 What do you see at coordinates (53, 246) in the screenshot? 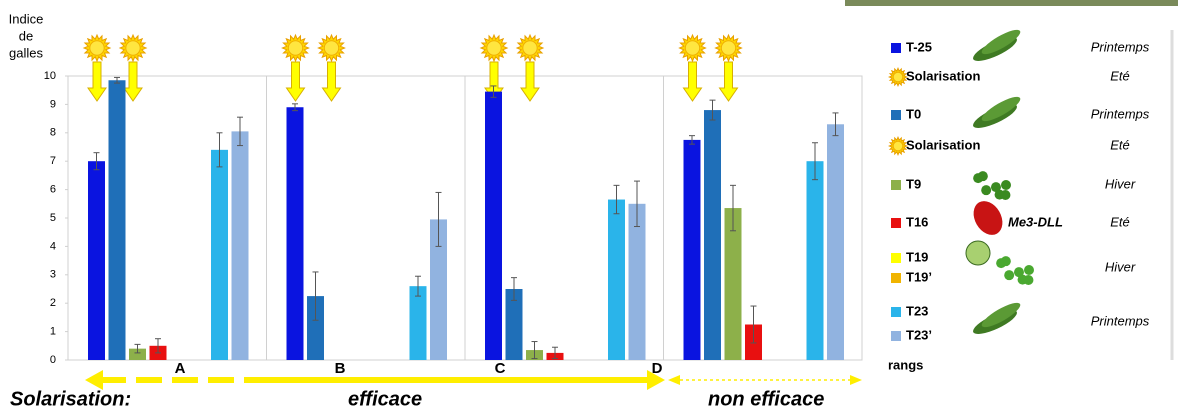
I see `y-tick-label: 4` at bounding box center [53, 246].